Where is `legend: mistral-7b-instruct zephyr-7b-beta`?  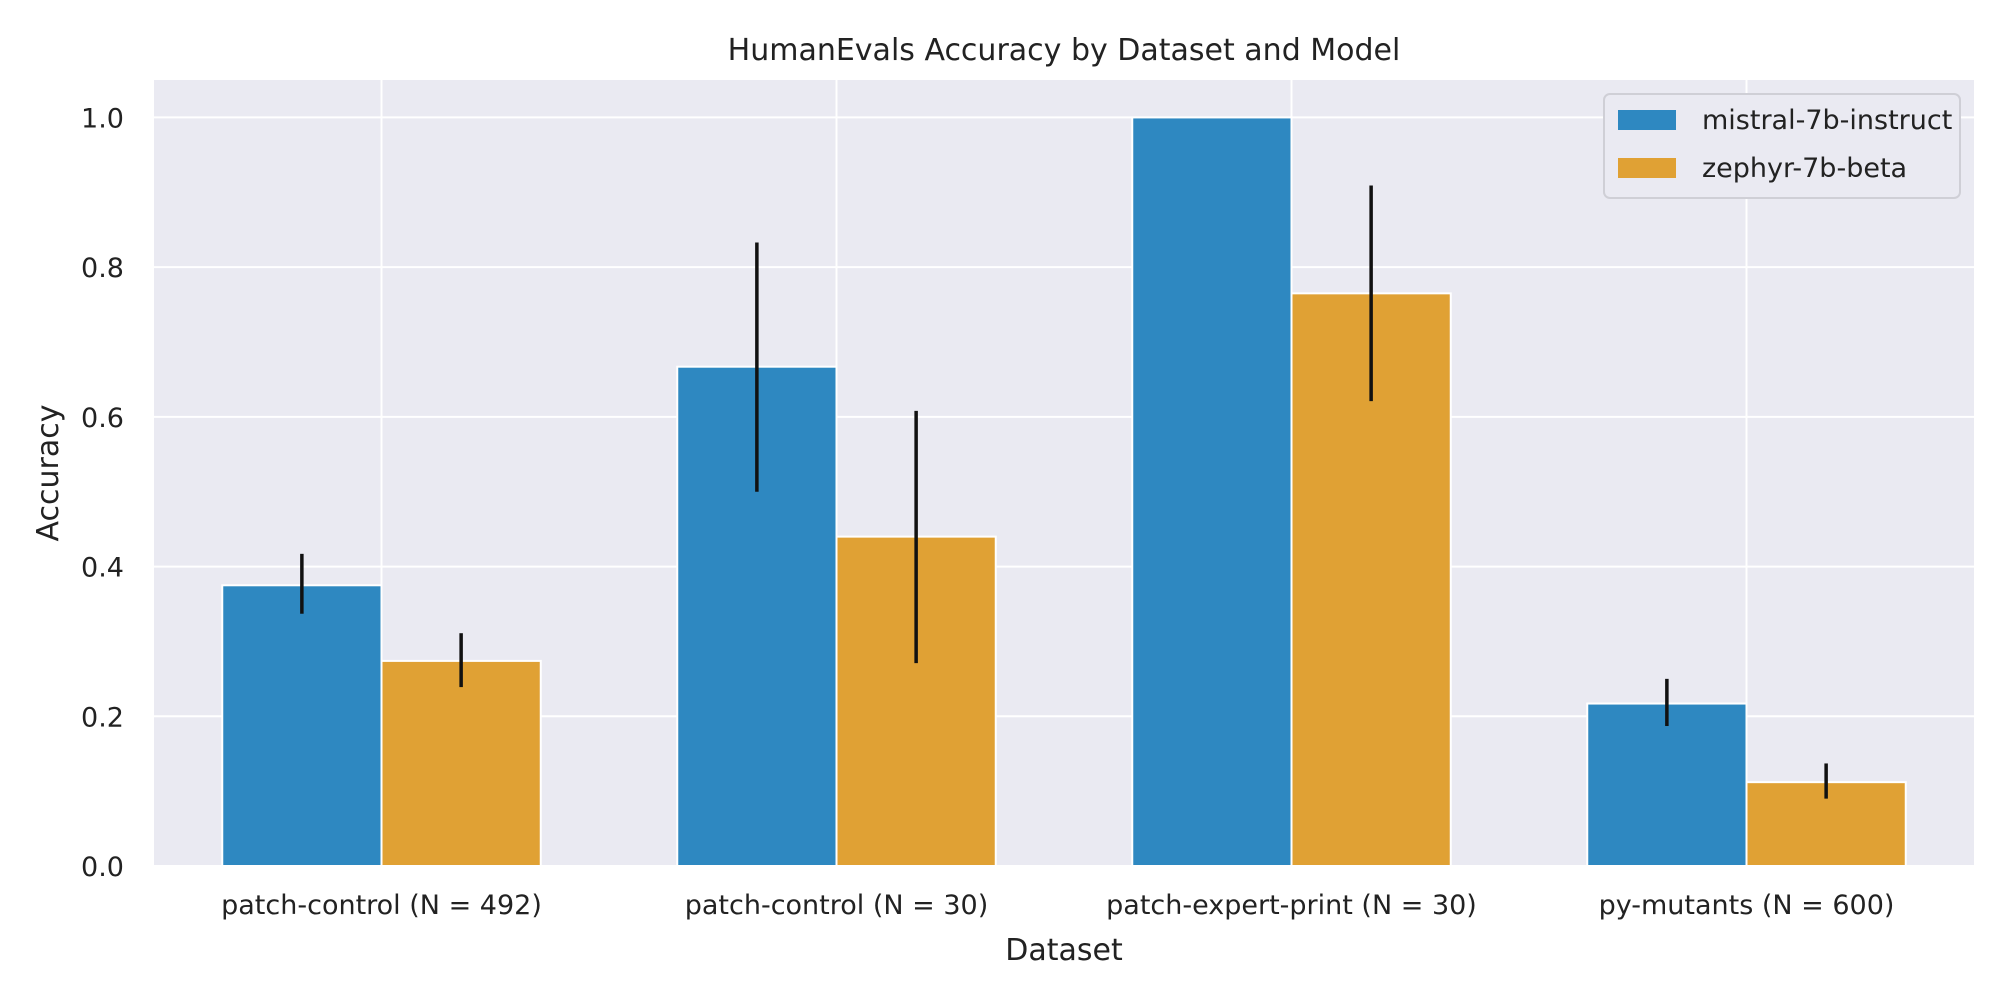 legend: mistral-7b-instruct zephyr-7b-beta is located at coordinates (1782, 146).